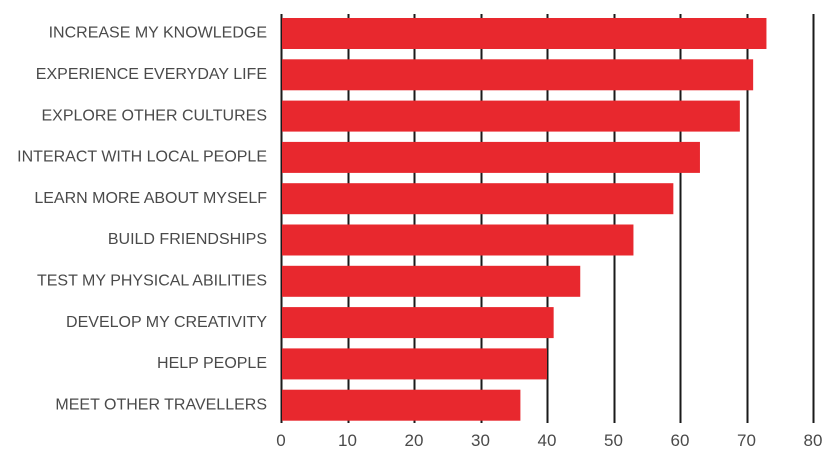 This screenshot has width=825, height=453. What do you see at coordinates (142, 157) in the screenshot?
I see `category-label: INTERACT WITH LOCAL PEOPLE` at bounding box center [142, 157].